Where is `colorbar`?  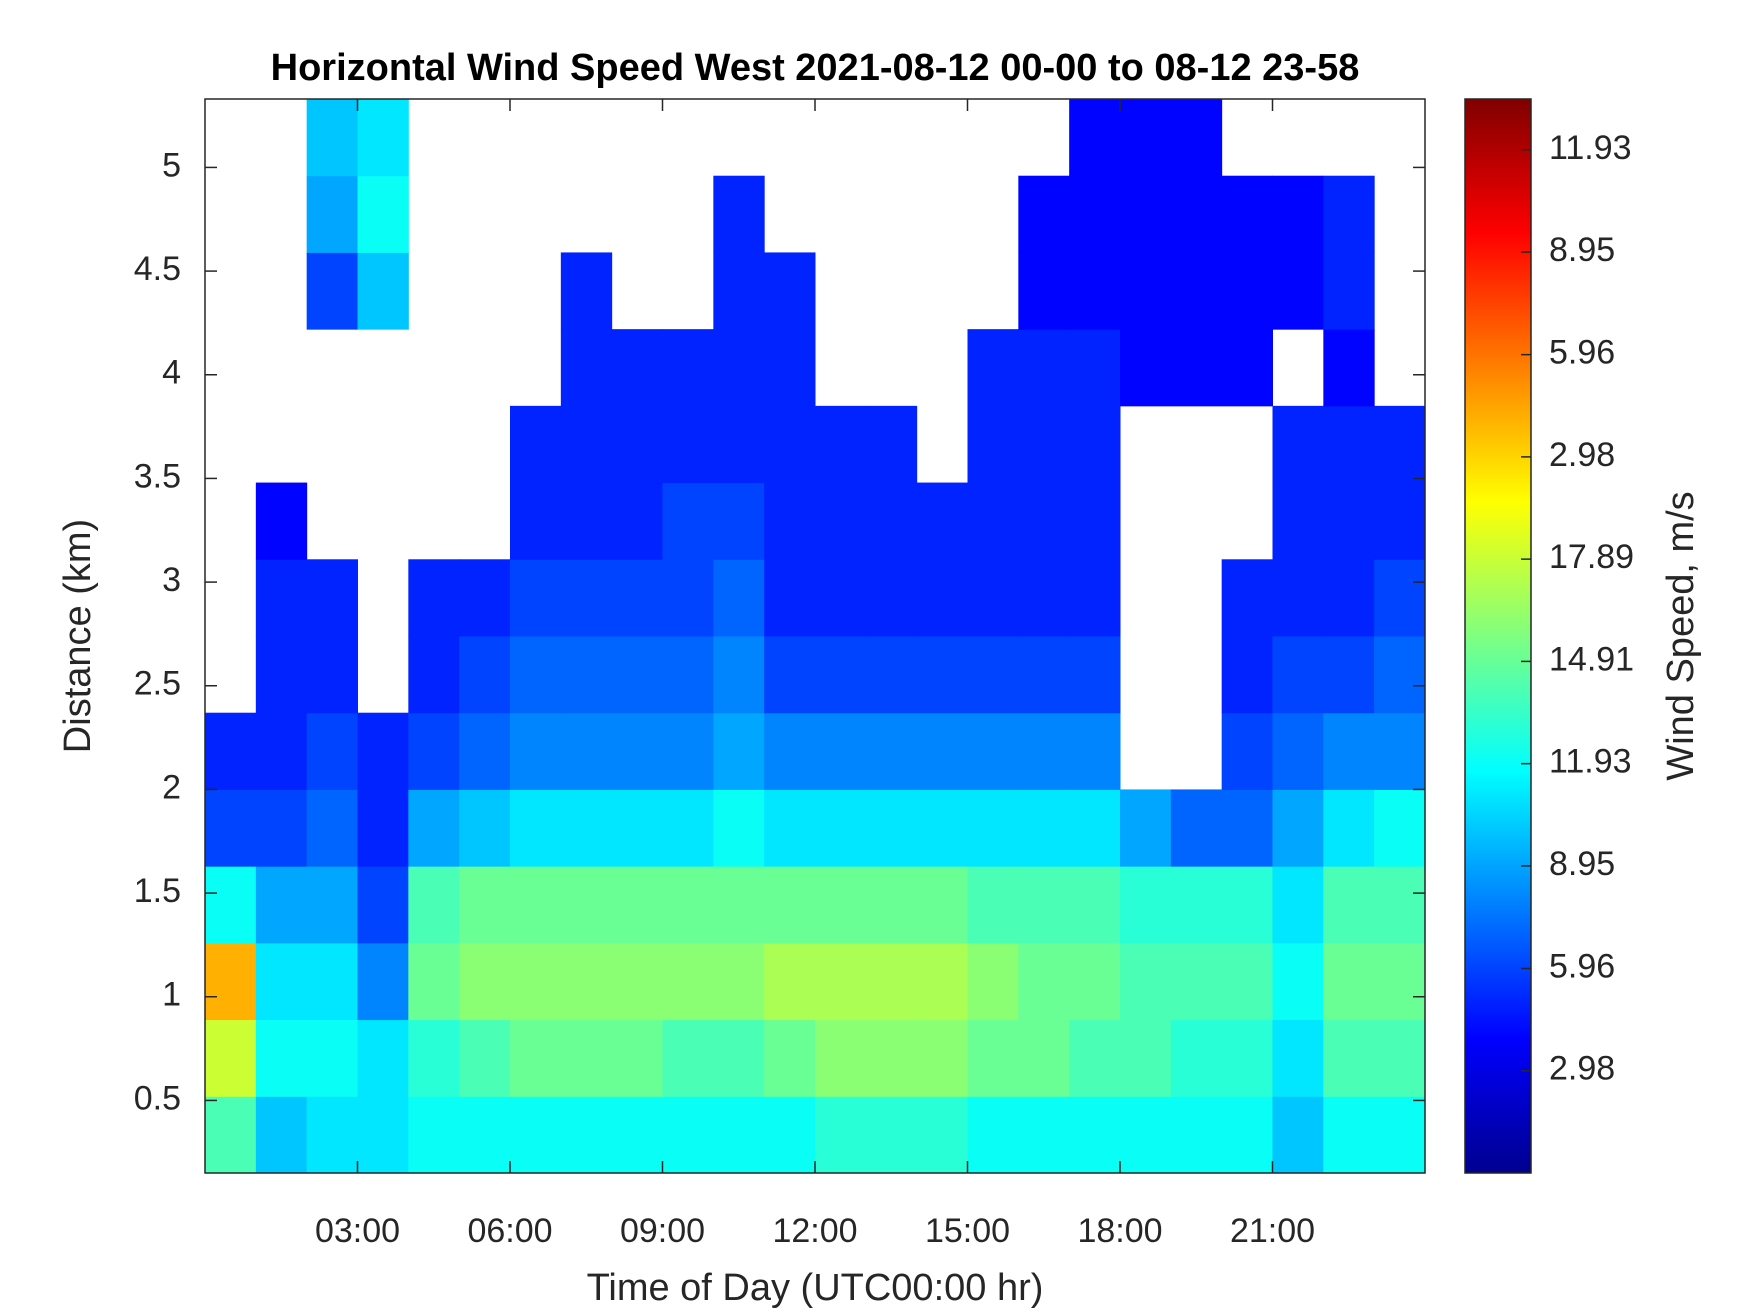
colorbar is located at coordinates (1498, 636).